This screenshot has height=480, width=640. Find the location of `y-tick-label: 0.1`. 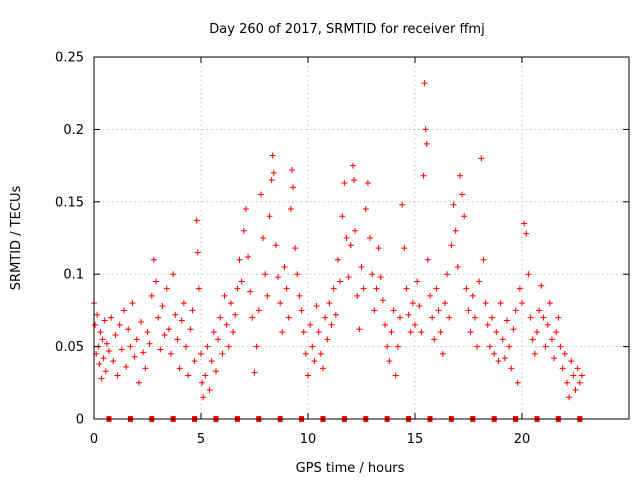

y-tick-label: 0.1 is located at coordinates (73, 275).